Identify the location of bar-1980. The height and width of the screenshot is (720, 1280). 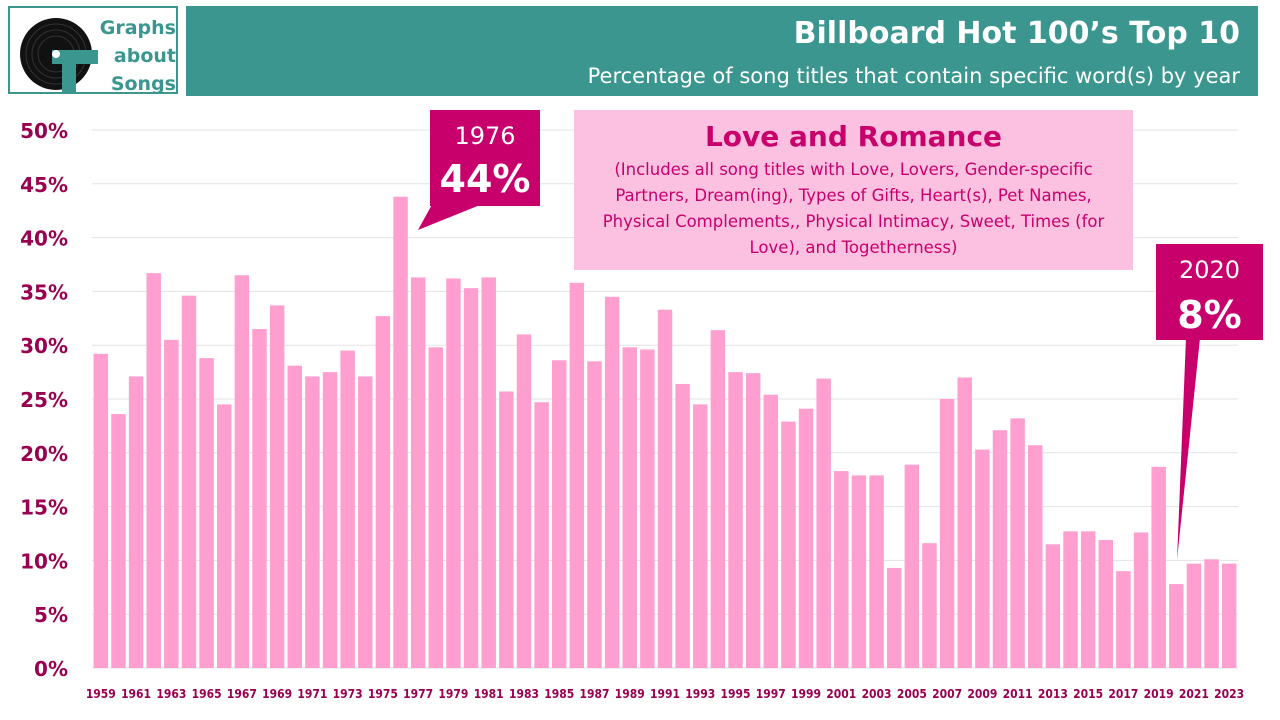
(471, 478).